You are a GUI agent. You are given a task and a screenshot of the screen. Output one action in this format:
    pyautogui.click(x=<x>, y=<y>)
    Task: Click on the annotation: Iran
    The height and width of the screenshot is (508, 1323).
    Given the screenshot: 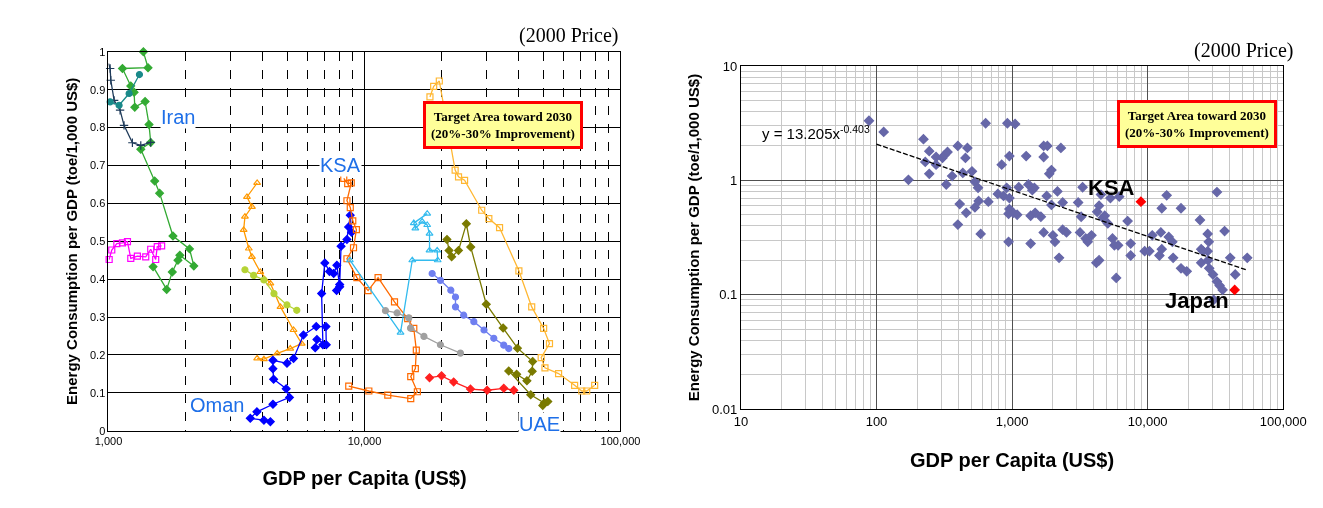 What is the action you would take?
    pyautogui.click(x=178, y=117)
    